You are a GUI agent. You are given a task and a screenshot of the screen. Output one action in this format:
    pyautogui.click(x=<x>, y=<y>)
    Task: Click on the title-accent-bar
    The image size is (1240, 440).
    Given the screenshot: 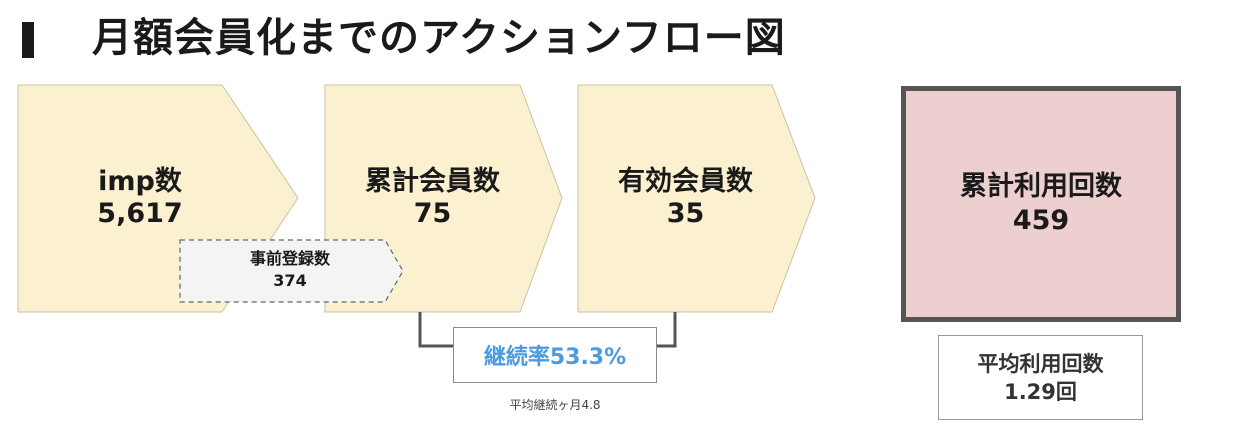 What is the action you would take?
    pyautogui.click(x=28, y=40)
    